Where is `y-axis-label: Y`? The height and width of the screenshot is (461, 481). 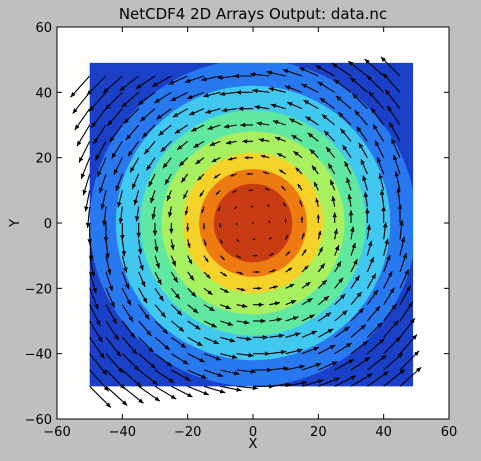 y-axis-label: Y is located at coordinates (15, 223).